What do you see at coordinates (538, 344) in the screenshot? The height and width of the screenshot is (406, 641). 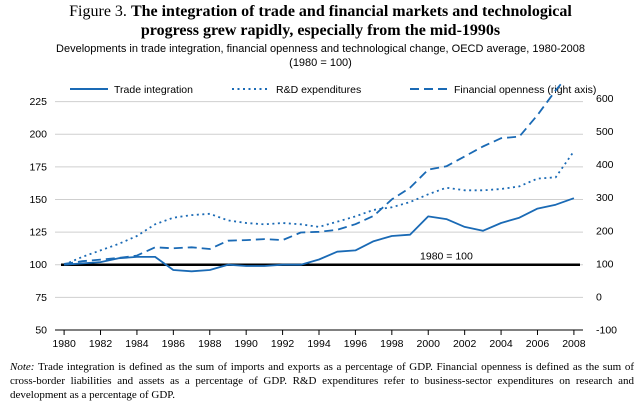 I see `x-tick-label: 2006` at bounding box center [538, 344].